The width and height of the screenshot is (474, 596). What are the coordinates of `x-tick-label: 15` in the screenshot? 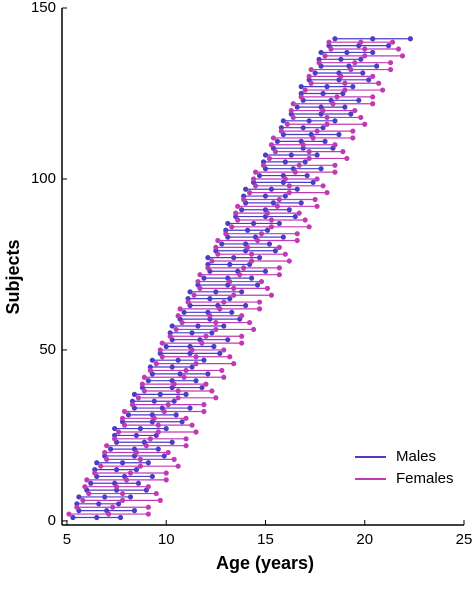 It's located at (265, 539).